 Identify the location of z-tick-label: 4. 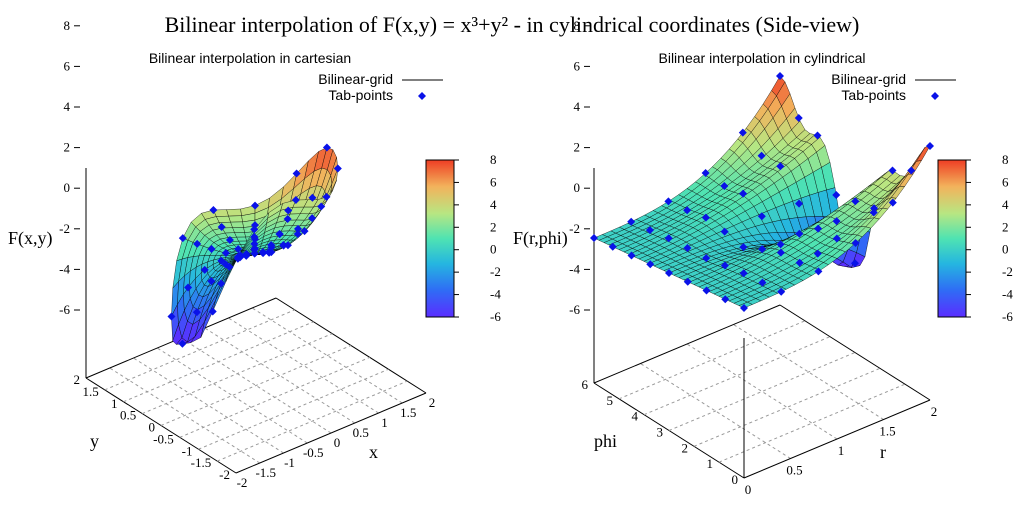
(577, 106).